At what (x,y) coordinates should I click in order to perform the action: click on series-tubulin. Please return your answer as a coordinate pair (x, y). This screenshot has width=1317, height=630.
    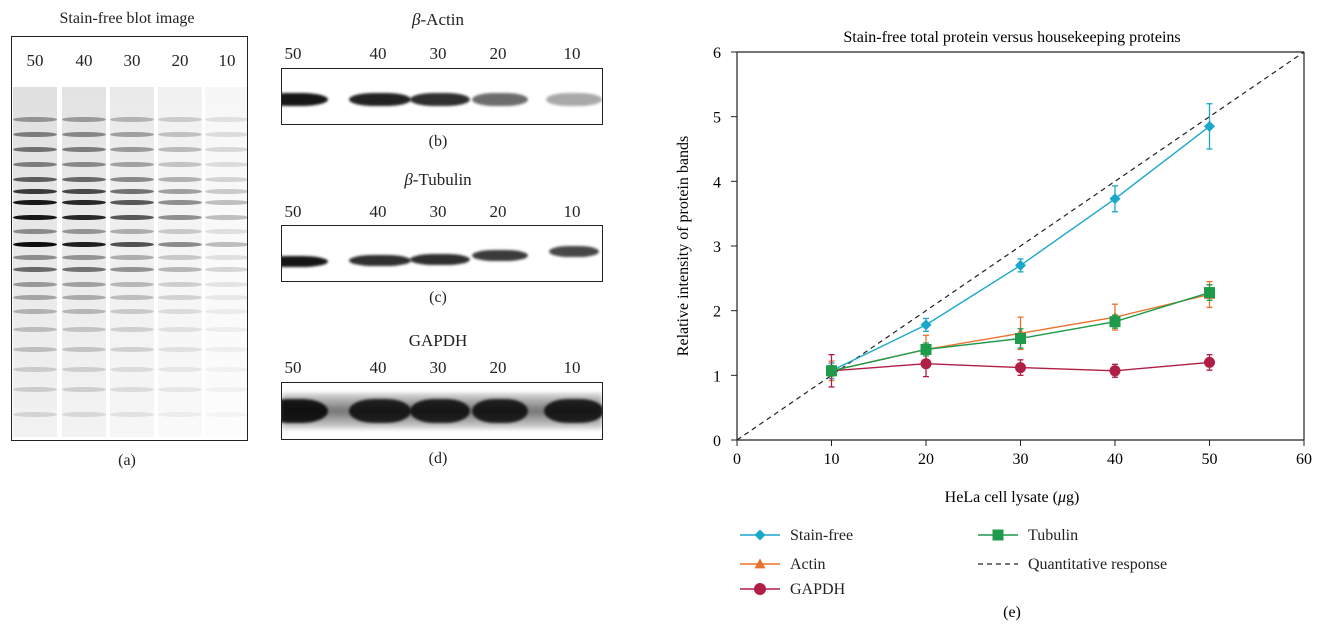
    Looking at the image, I should click on (1020, 330).